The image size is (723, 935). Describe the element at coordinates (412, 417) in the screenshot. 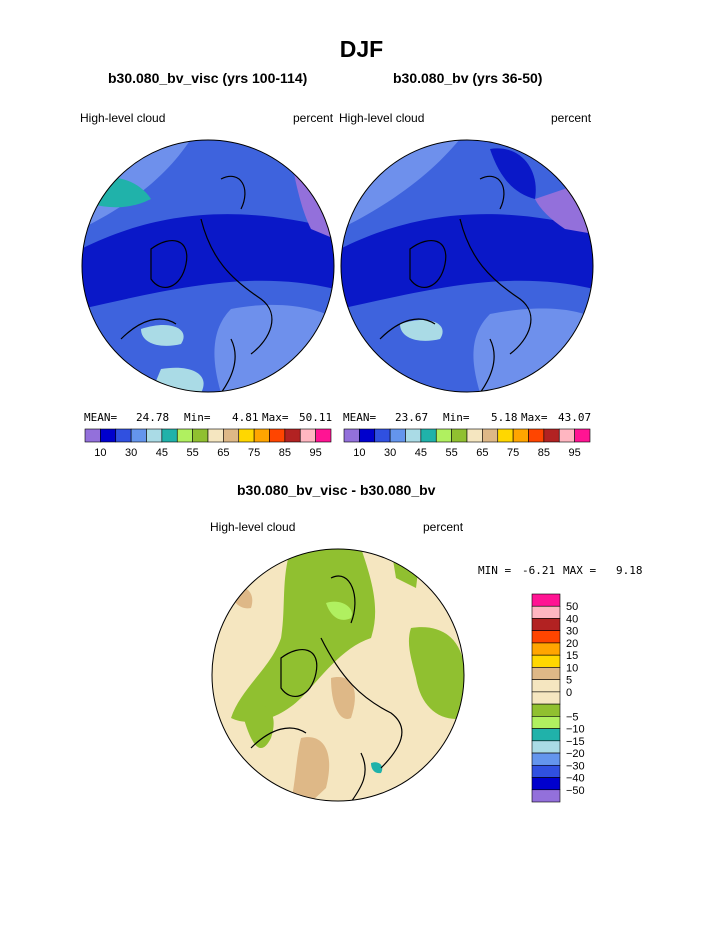

I see `panel2-mean: 23.67` at that location.